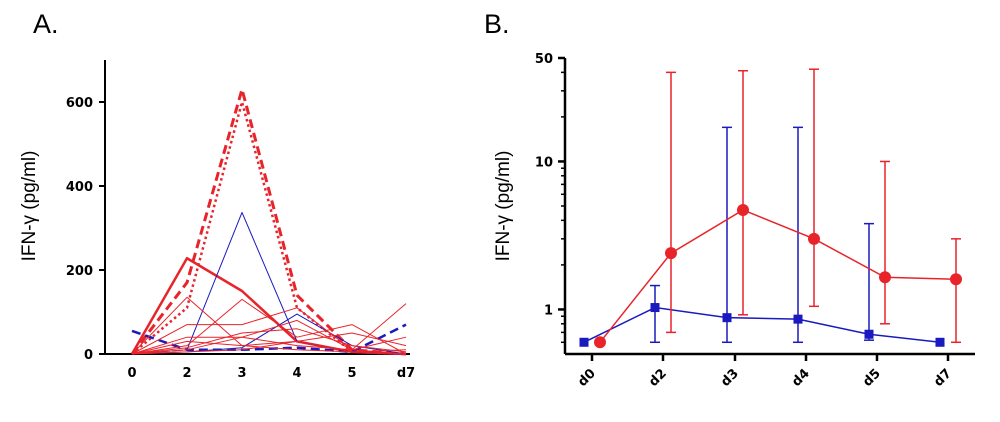 This screenshot has width=1000, height=422. I want to click on panel-b-x-tick-label: d4, so click(801, 378).